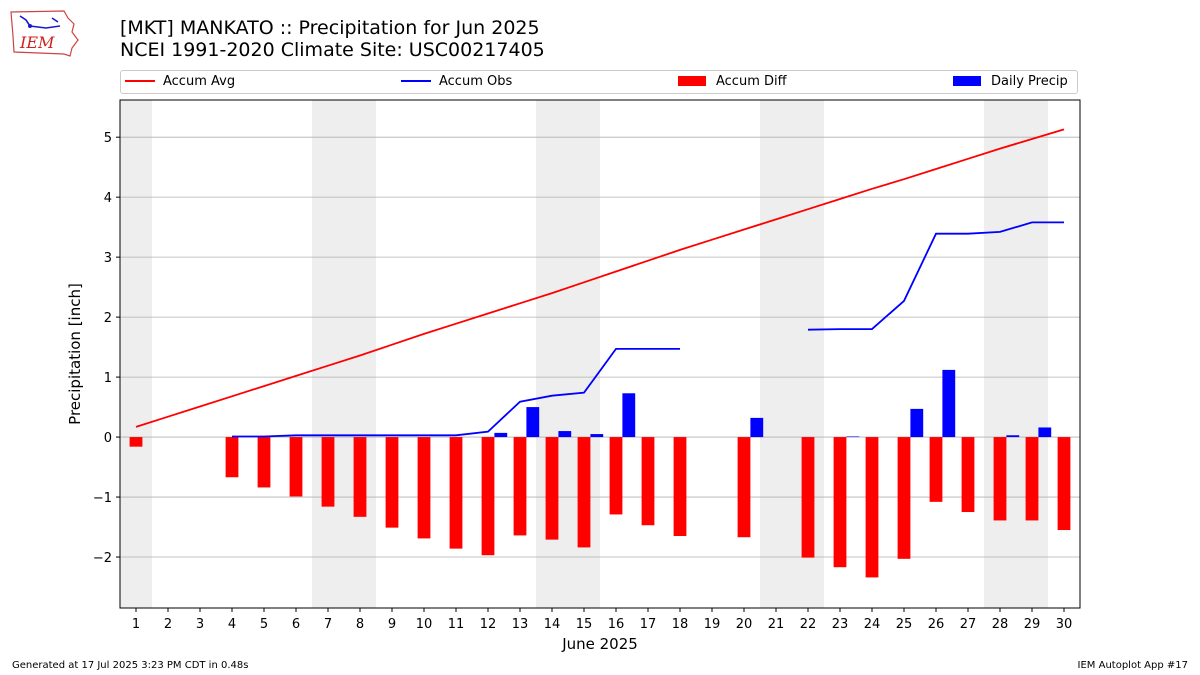 The width and height of the screenshot is (1200, 675). What do you see at coordinates (108, 378) in the screenshot?
I see `y-tick-label: 1` at bounding box center [108, 378].